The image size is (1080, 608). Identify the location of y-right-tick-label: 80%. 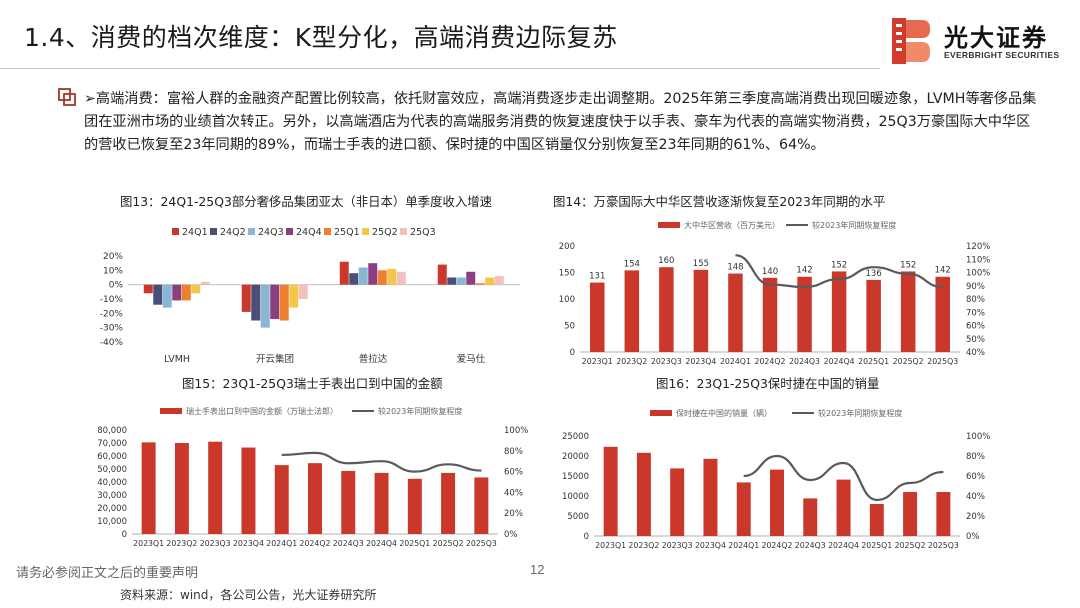
(975, 457).